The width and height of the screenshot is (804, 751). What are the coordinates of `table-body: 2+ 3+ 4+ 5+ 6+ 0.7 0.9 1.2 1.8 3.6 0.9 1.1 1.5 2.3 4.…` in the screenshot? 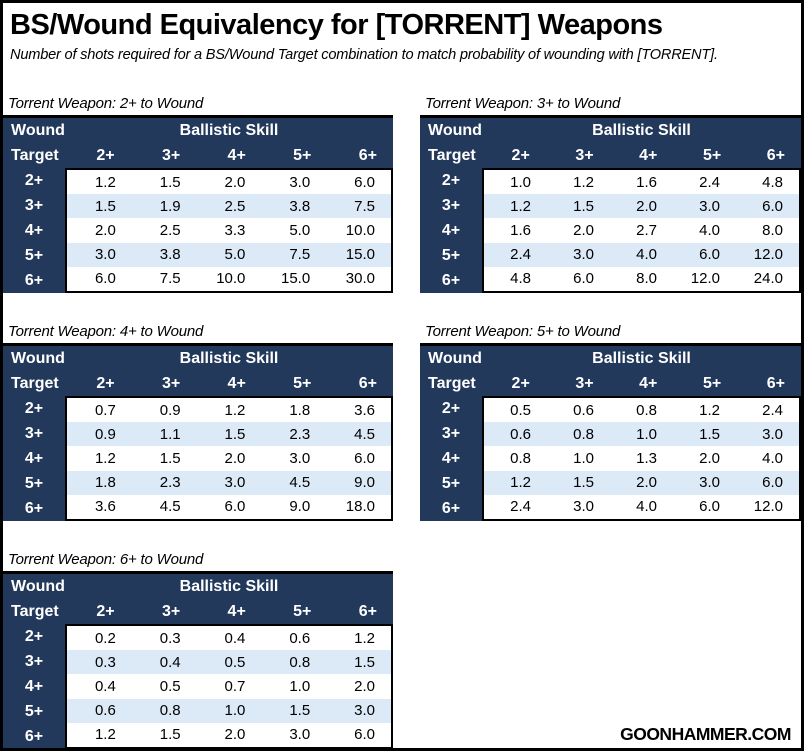 It's located at (198, 458).